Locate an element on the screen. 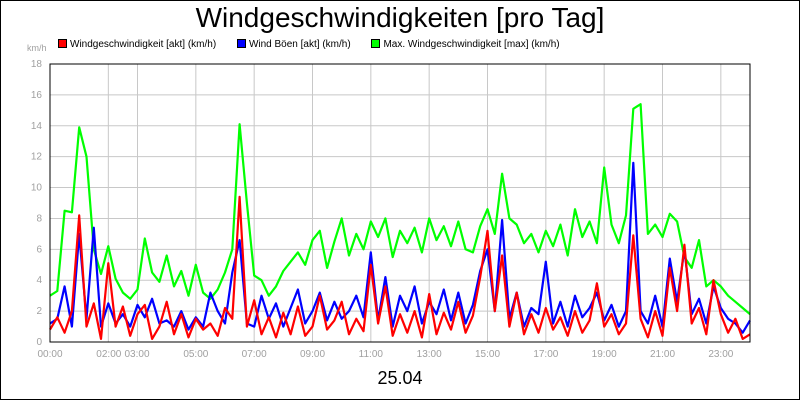 Image resolution: width=800 pixels, height=400 pixels. y-tick-label: 16 is located at coordinates (37, 95).